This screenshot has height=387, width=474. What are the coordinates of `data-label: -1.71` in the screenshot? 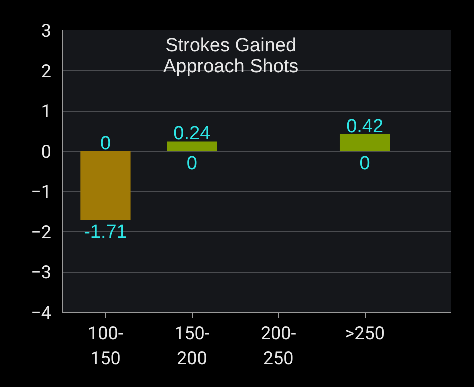 It's located at (106, 233).